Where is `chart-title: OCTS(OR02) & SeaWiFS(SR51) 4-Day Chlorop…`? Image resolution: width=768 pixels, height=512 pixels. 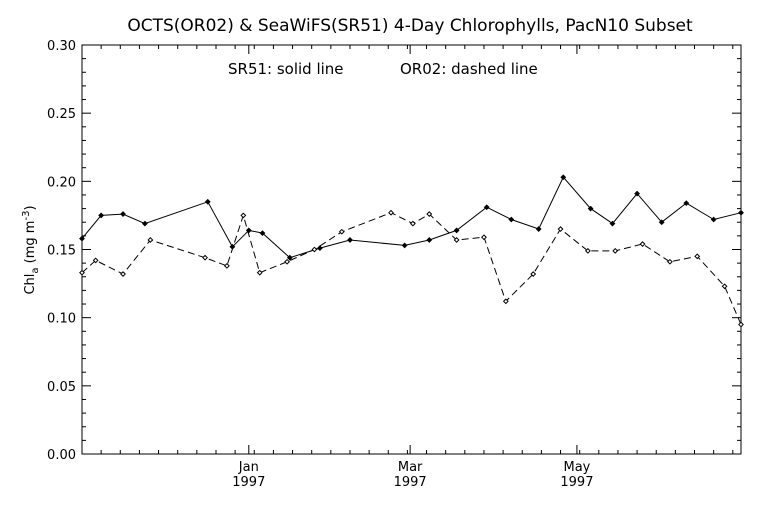
chart-title: OCTS(OR02) & SeaWiFS(SR51) 4-Day Chlorop… is located at coordinates (410, 26).